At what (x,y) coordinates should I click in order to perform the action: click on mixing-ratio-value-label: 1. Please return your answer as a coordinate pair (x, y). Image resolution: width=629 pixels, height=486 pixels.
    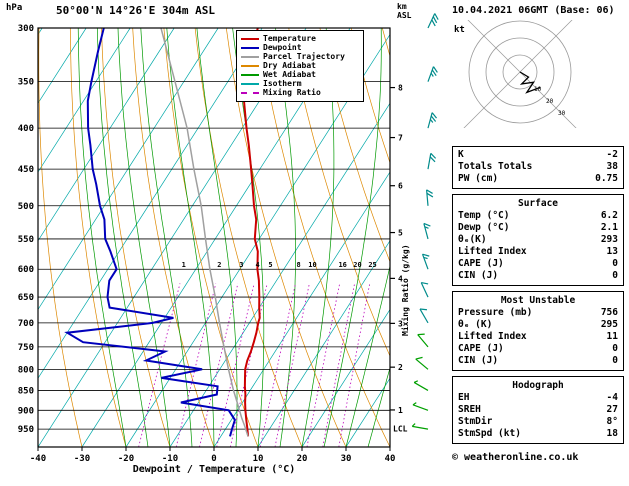
    Looking at the image, I should click on (184, 265).